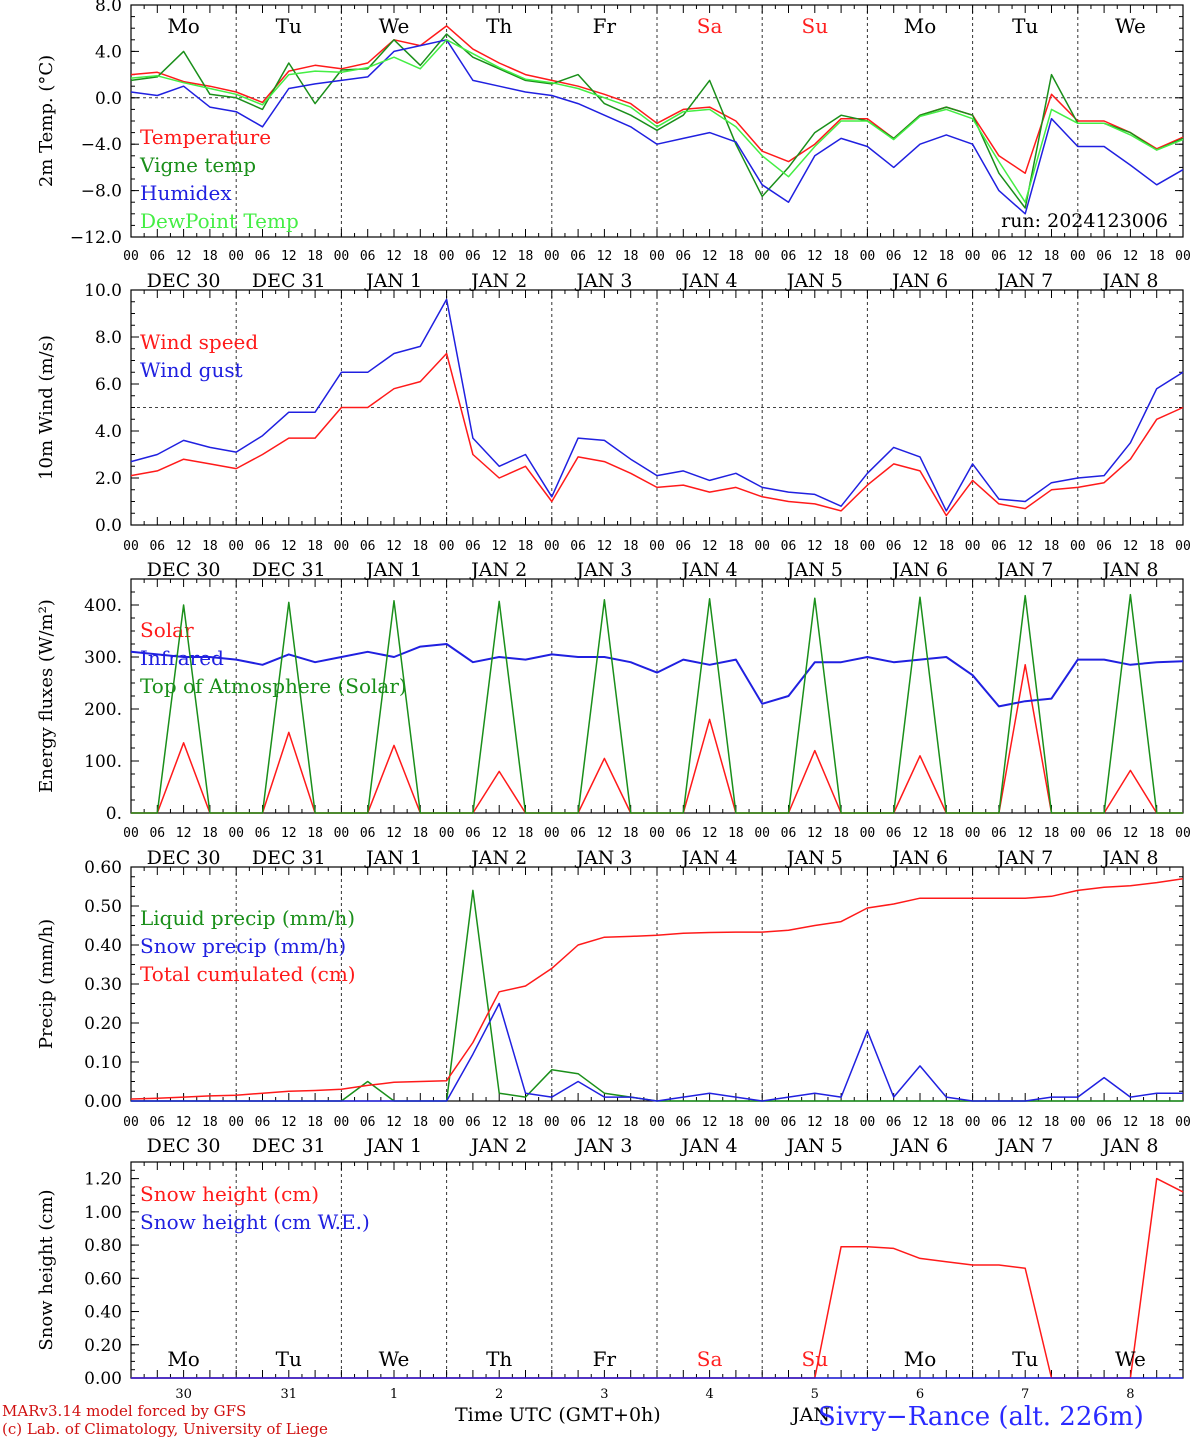 This screenshot has width=1194, height=1440. What do you see at coordinates (558, 1415) in the screenshot?
I see `time-axis-title: Time UTC (GMT+0h)` at bounding box center [558, 1415].